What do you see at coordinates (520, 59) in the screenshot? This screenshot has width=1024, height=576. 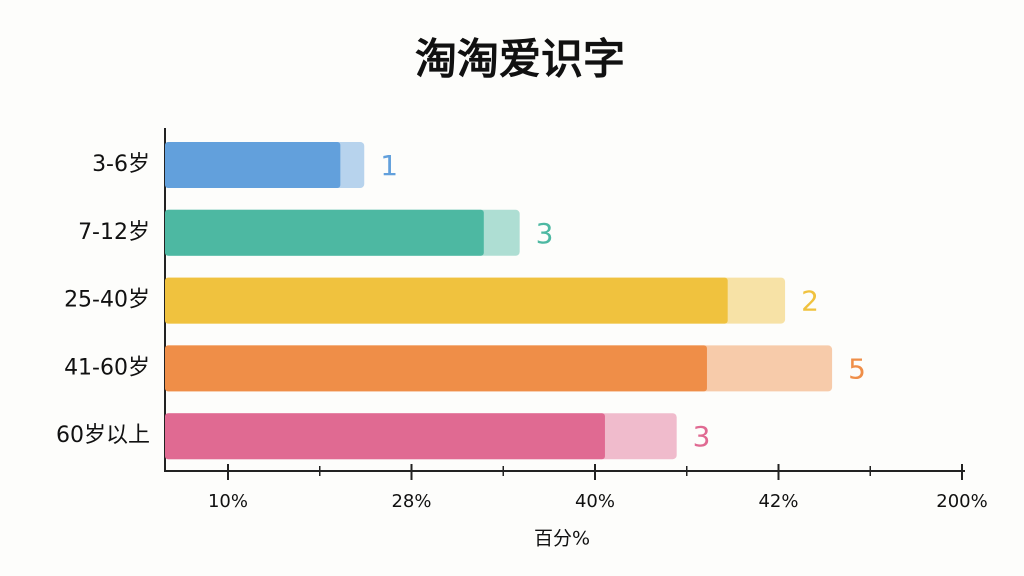 I see `chart-title: 淘淘爱识字` at bounding box center [520, 59].